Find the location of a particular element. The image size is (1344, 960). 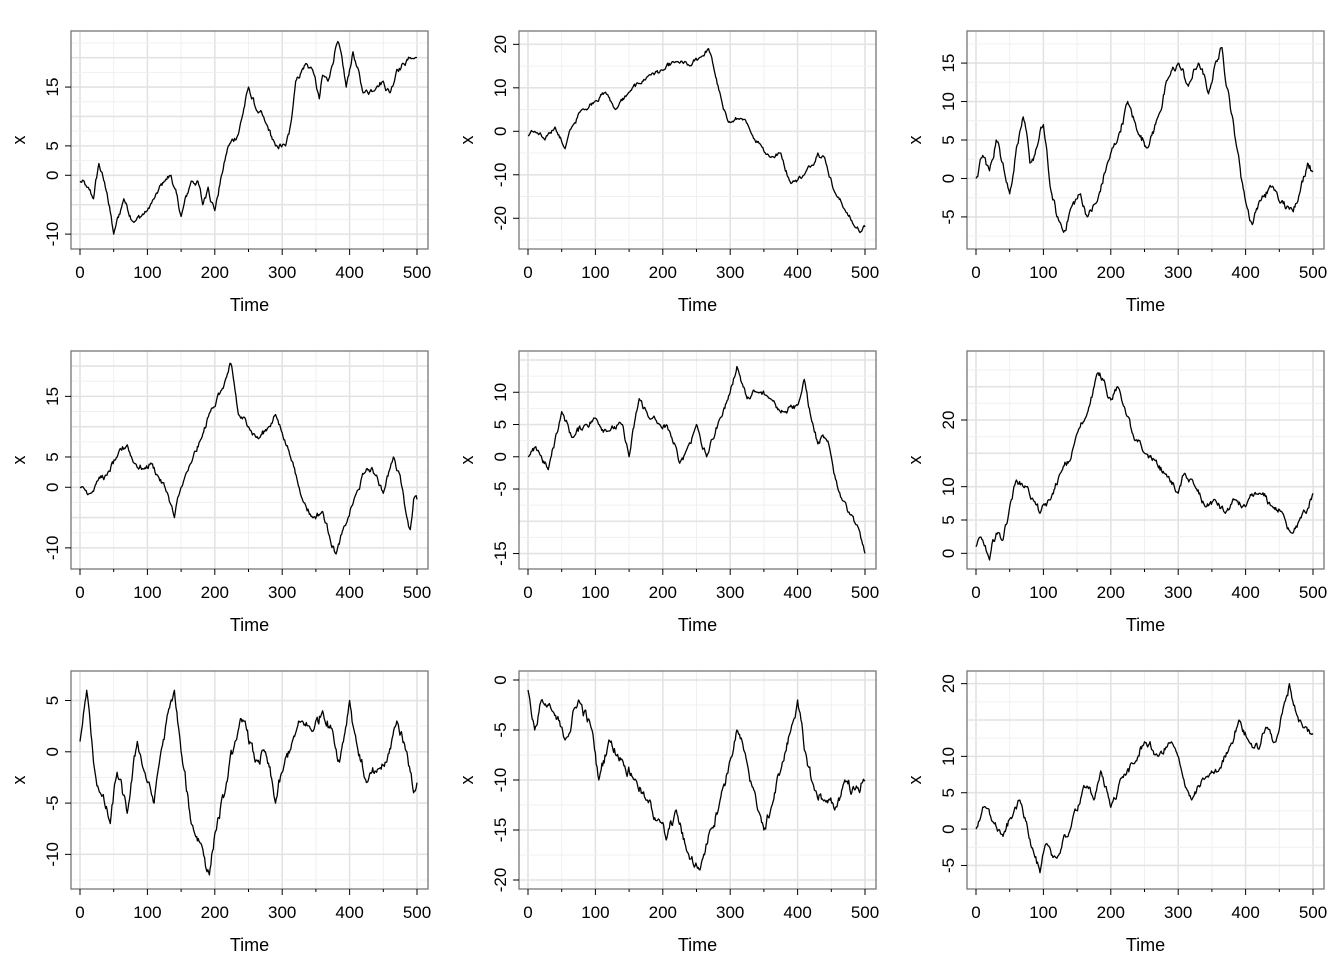

chart-panel-9: 0 100 200 300 400 500 -5 0 5 10 20 Time x is located at coordinates (1116, 812).